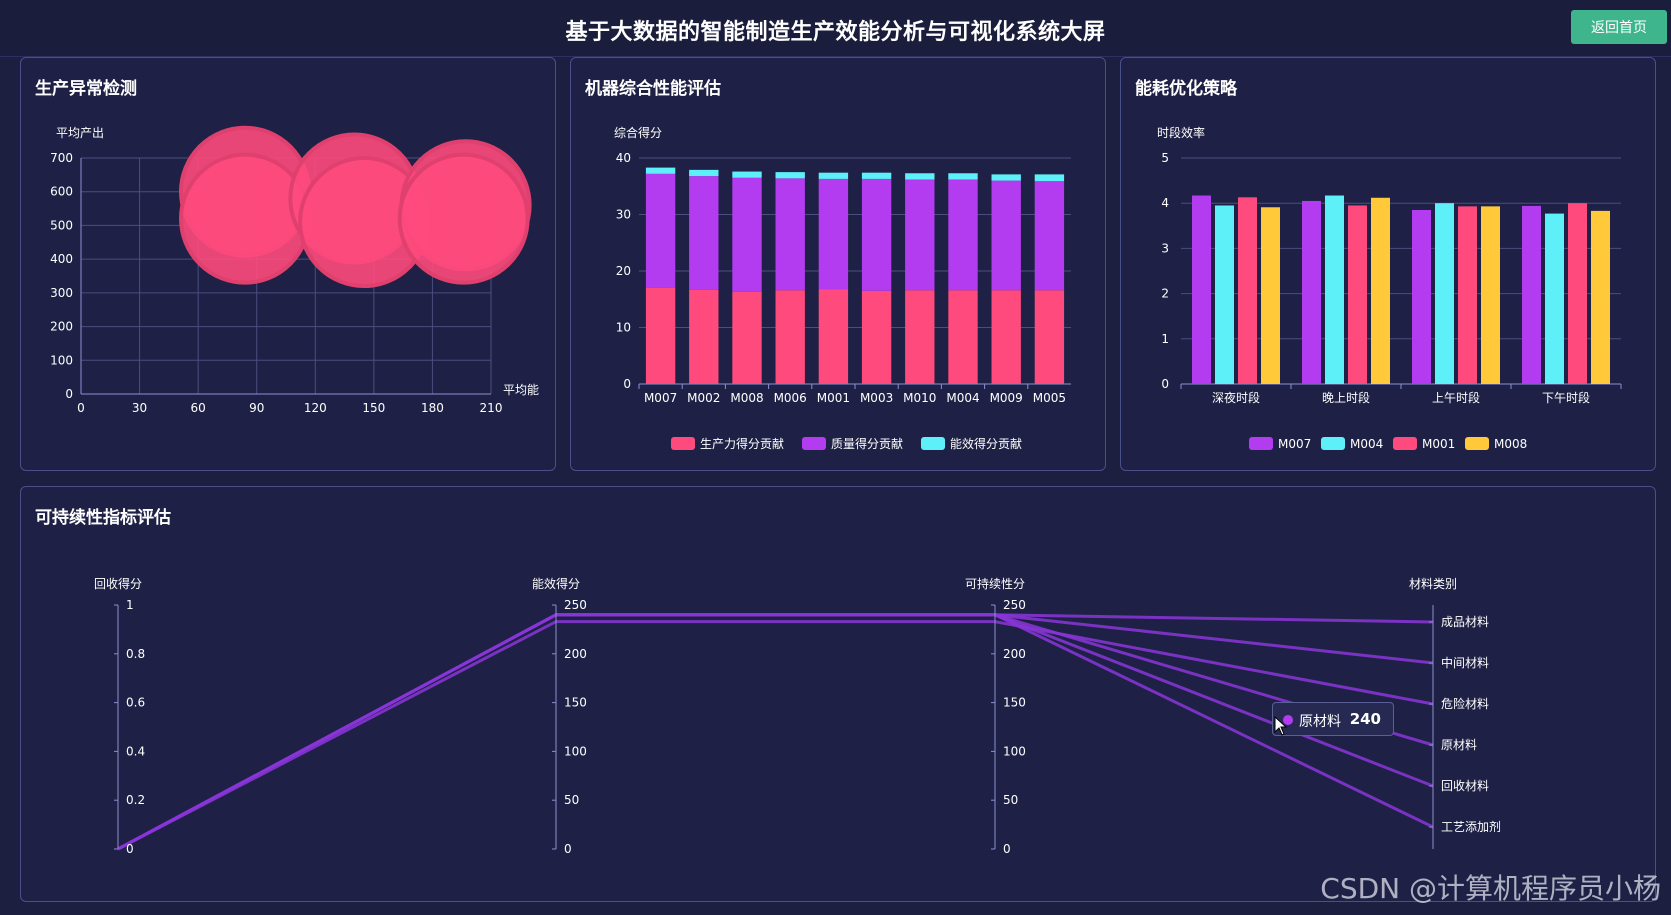 The height and width of the screenshot is (915, 1671). I want to click on y-tick-label: 500, so click(61, 225).